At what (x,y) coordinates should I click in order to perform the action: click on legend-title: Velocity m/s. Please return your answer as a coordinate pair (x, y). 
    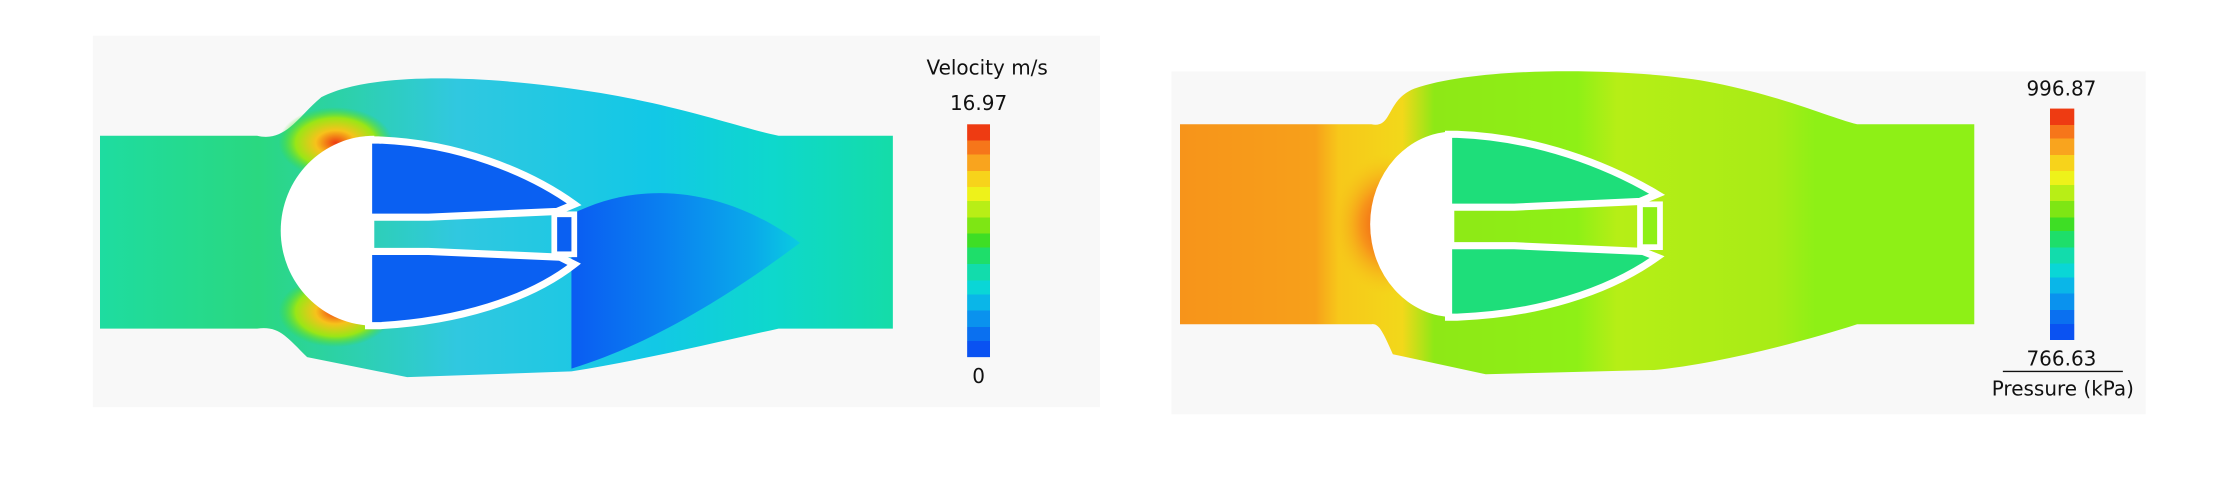
    Looking at the image, I should click on (986, 67).